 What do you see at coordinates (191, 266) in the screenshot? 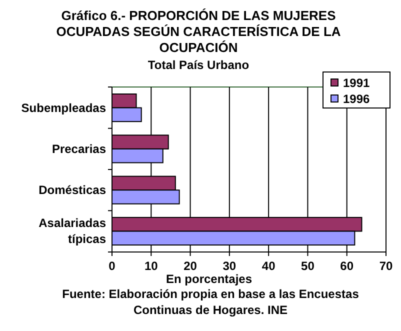
I see `x-tick-label: 20` at bounding box center [191, 266].